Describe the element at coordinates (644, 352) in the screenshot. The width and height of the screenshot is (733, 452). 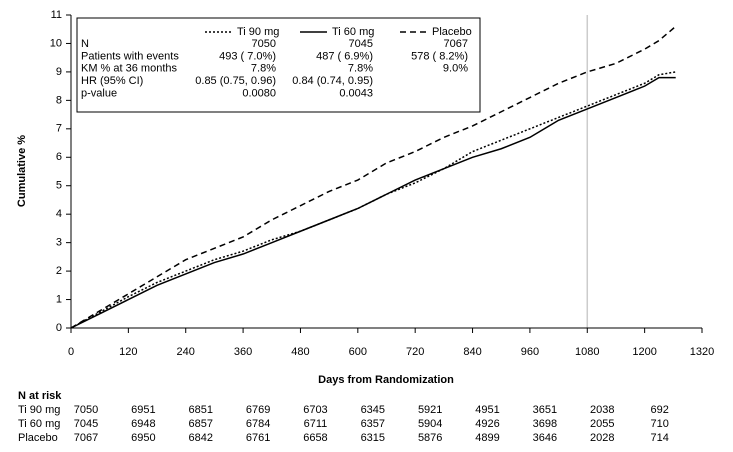
I see `x-tick-label: 1200` at that location.